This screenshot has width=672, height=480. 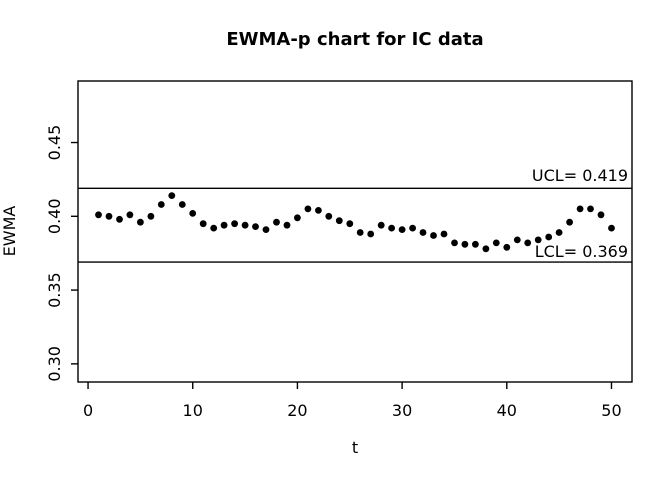 I want to click on x-tick-label: 20, so click(x=297, y=410).